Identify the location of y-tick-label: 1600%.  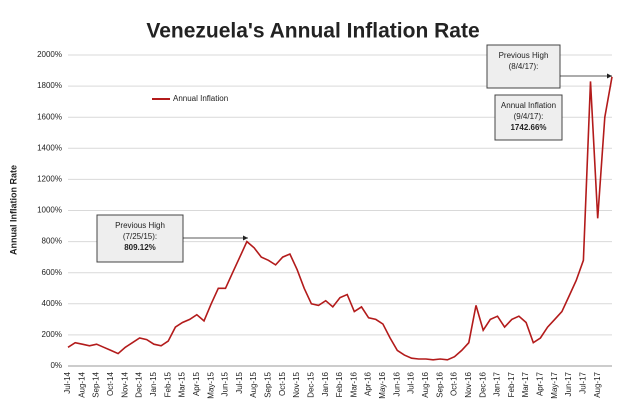
(49, 116).